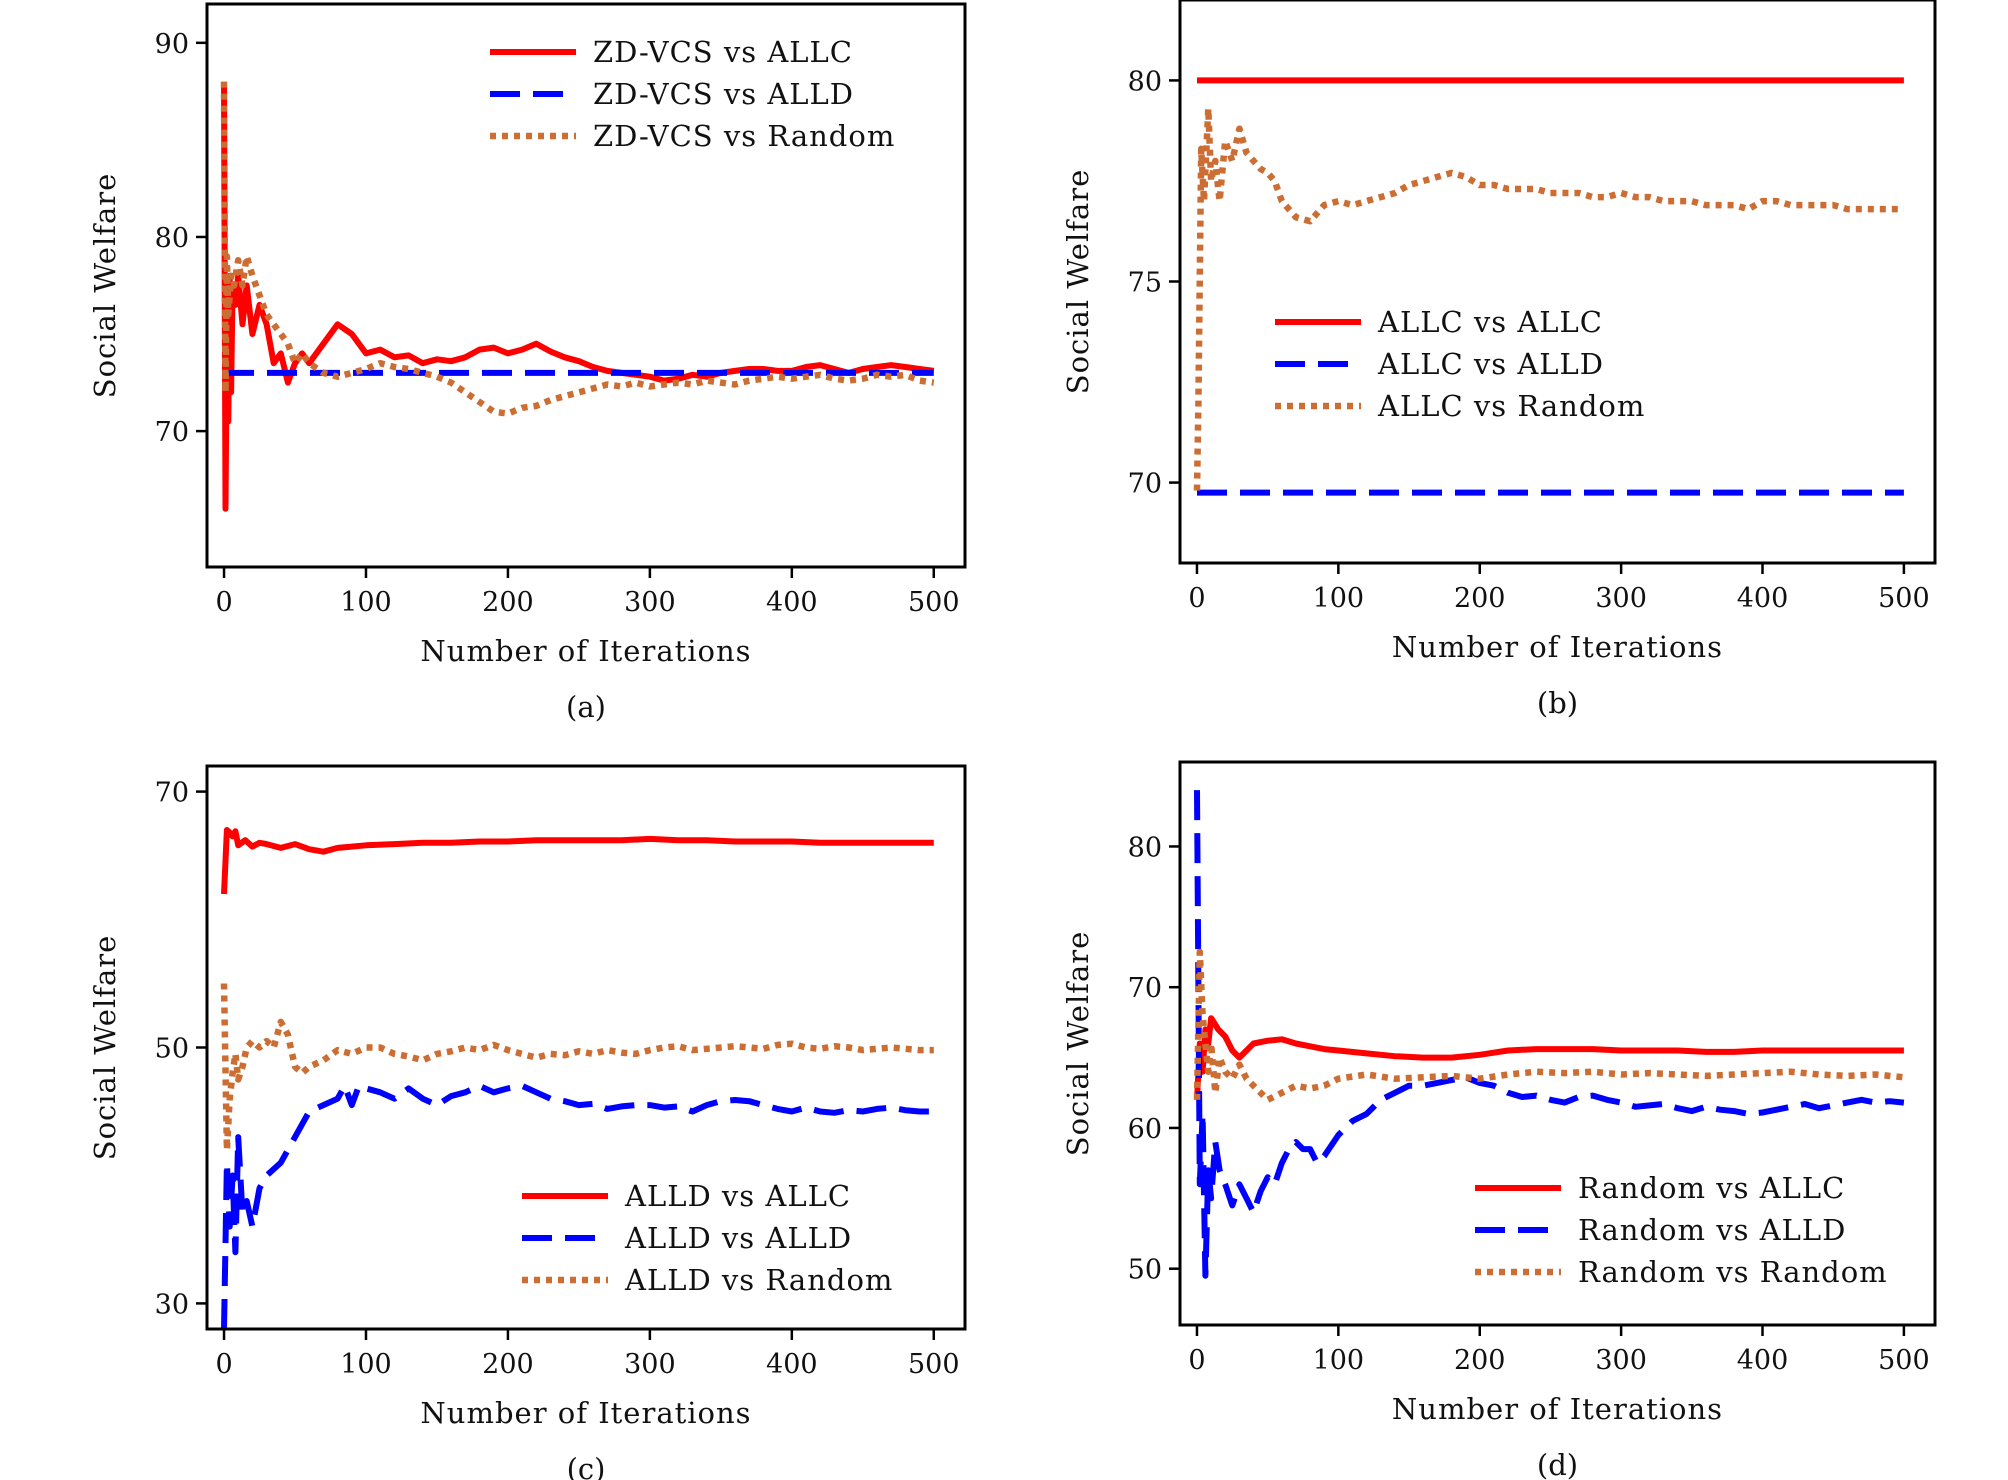  I want to click on panel-caption: (a), so click(586, 707).